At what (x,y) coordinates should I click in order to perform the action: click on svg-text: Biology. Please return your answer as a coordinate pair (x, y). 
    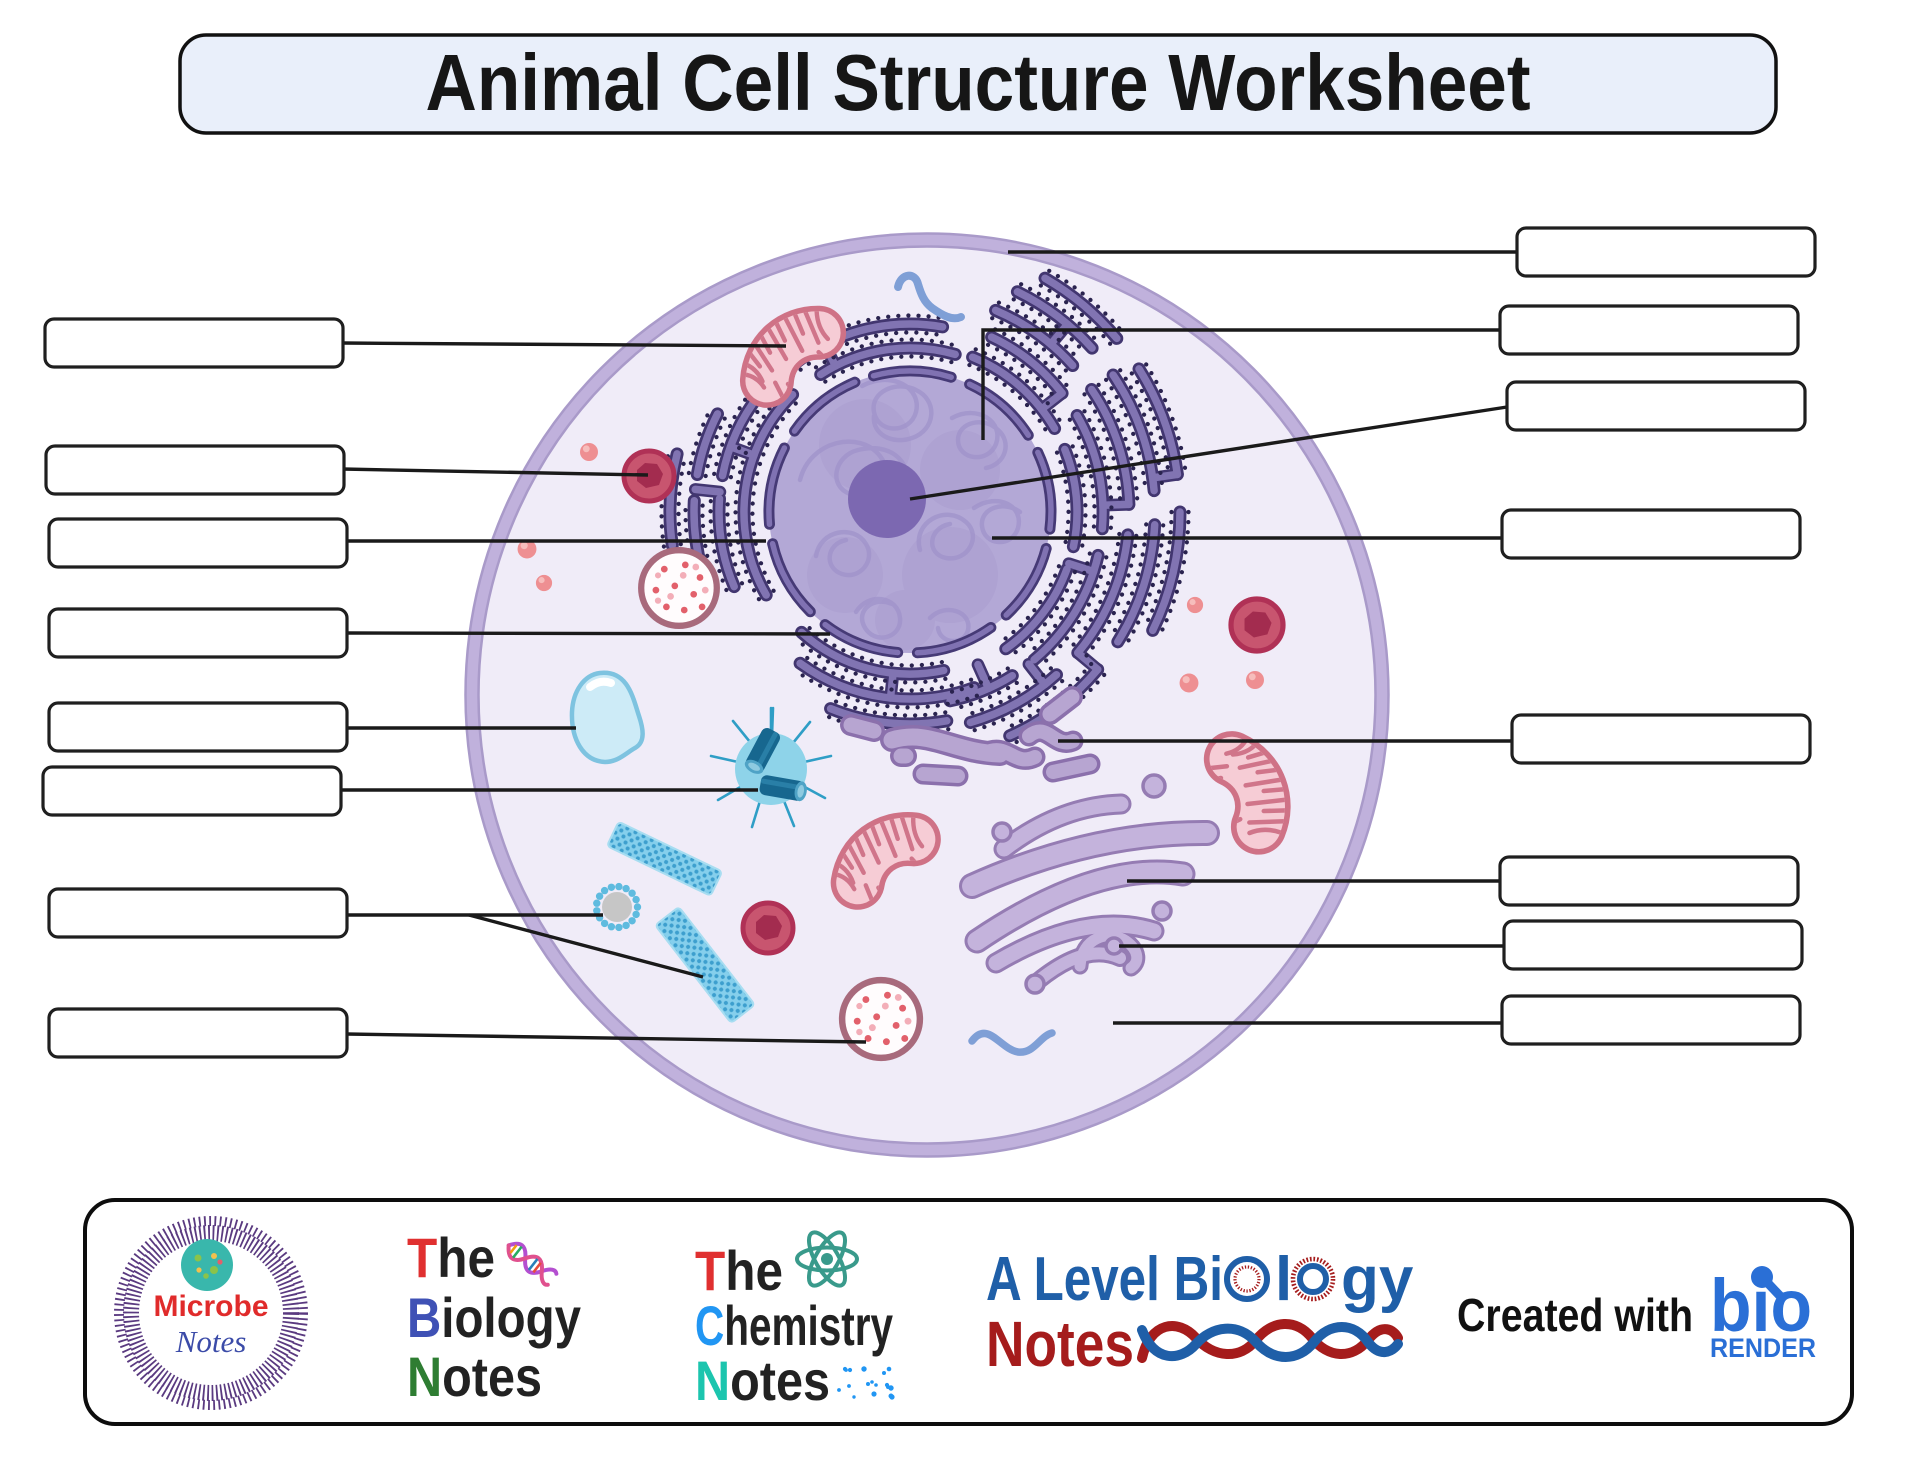
    Looking at the image, I should click on (494, 1317).